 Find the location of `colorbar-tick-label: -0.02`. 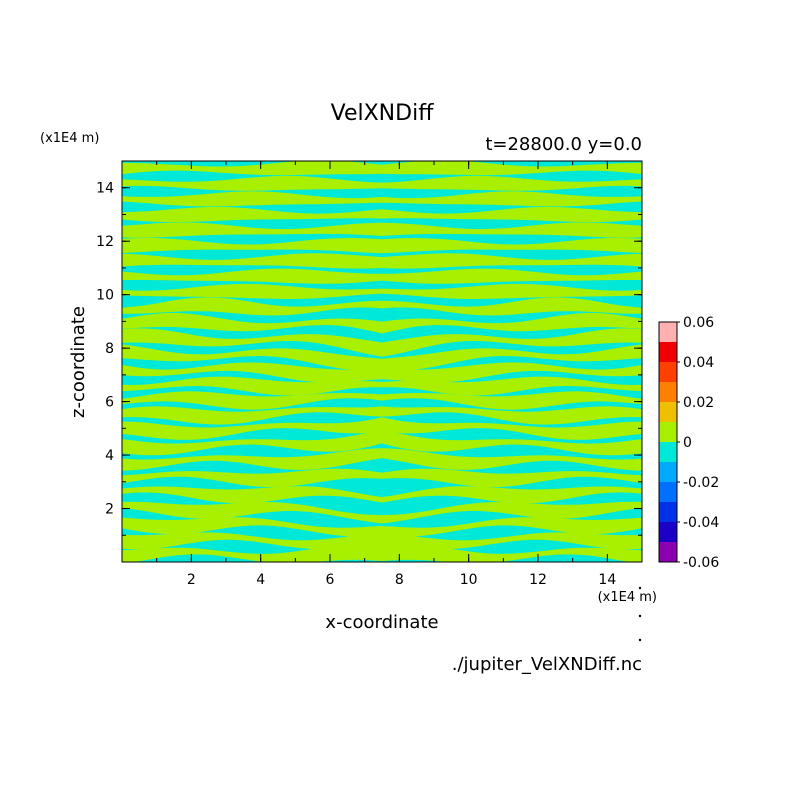

colorbar-tick-label: -0.02 is located at coordinates (701, 483).